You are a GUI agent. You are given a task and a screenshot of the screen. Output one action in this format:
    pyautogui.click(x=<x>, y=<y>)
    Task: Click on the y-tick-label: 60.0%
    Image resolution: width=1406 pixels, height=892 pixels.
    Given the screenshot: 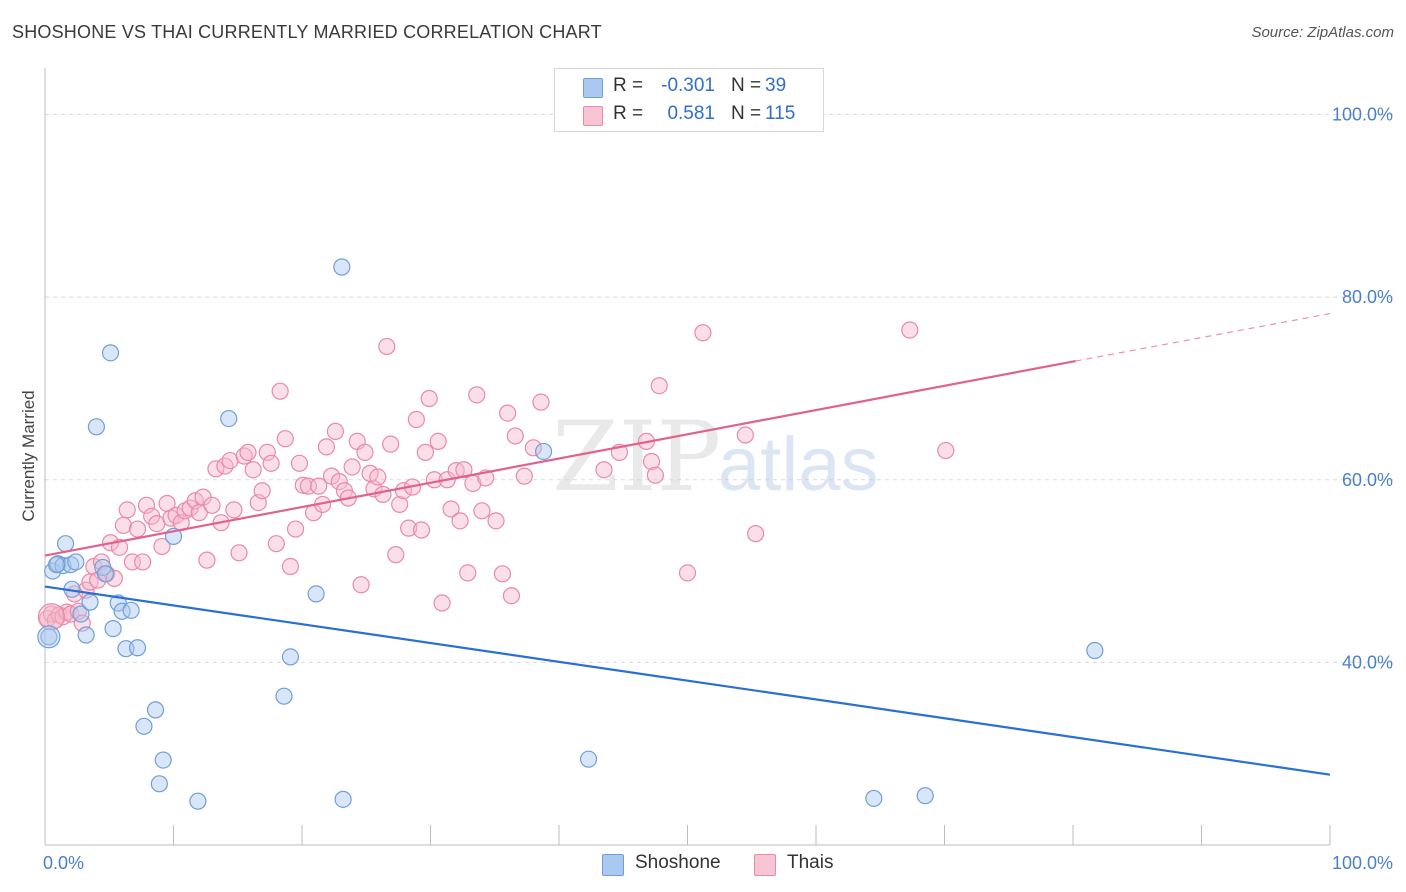 What is the action you would take?
    pyautogui.click(x=1367, y=480)
    